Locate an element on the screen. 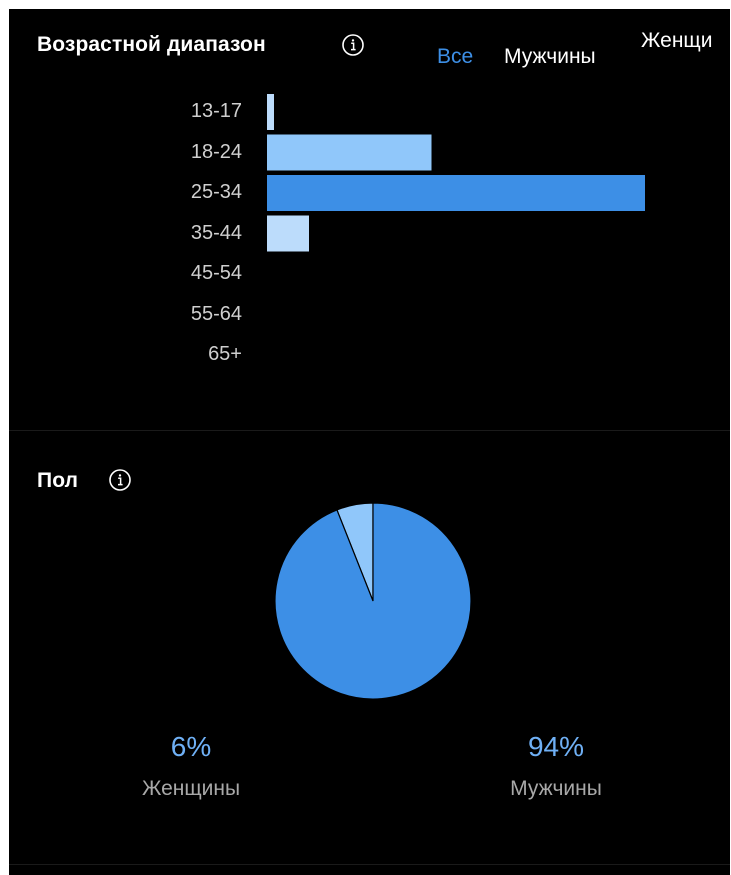  women-label: Женщины is located at coordinates (191, 788).